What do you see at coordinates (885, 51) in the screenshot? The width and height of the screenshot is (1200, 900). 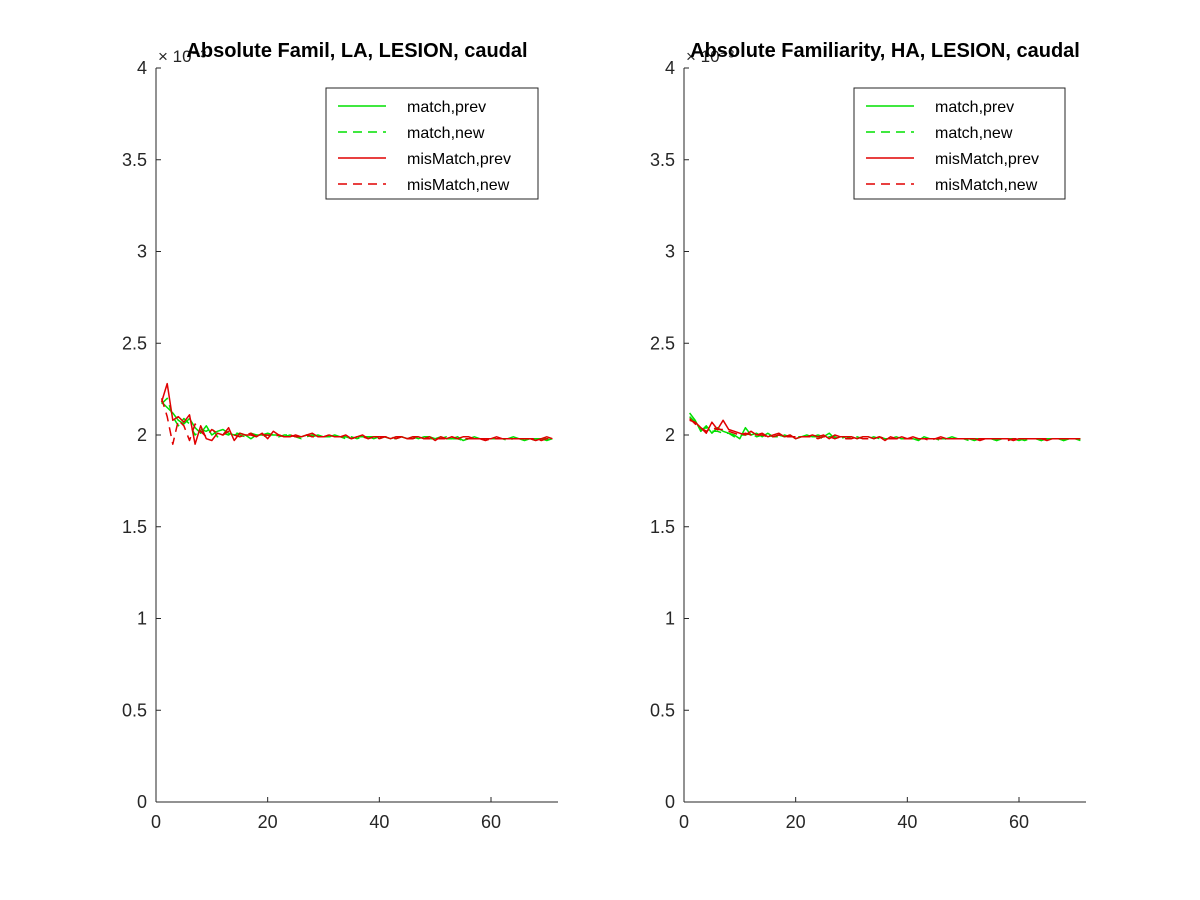 I see `chart-title: Absolute Familiarity, HA, LESION, caudal` at bounding box center [885, 51].